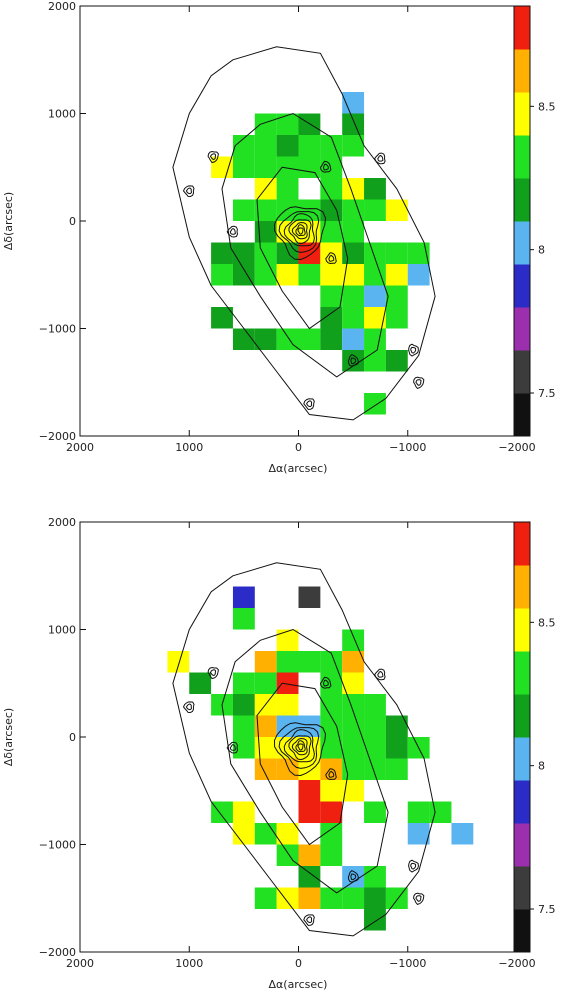 This screenshot has width=563, height=996. What do you see at coordinates (541, 766) in the screenshot?
I see `colorbar-tick-label: 8` at bounding box center [541, 766].